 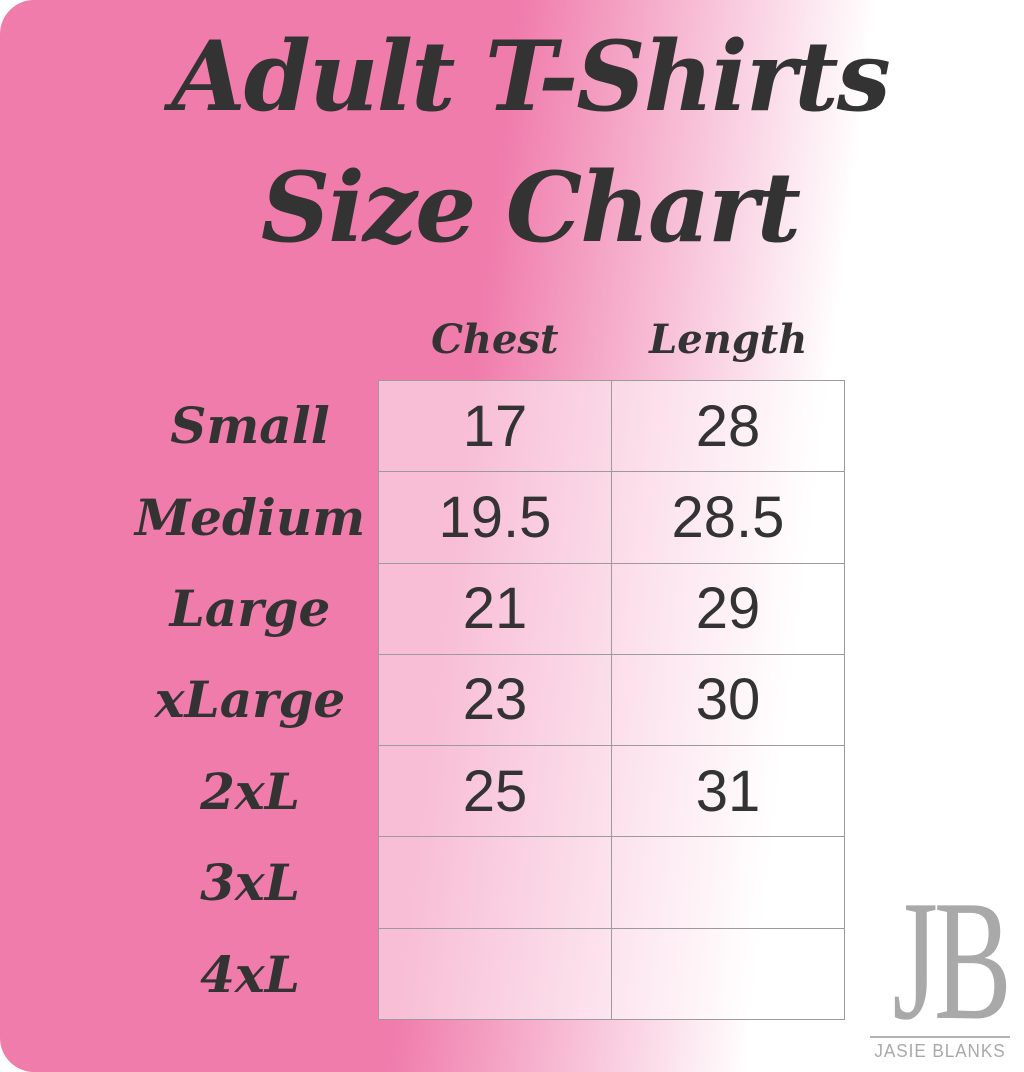 I want to click on table-row: 17 28, so click(x=611, y=427).